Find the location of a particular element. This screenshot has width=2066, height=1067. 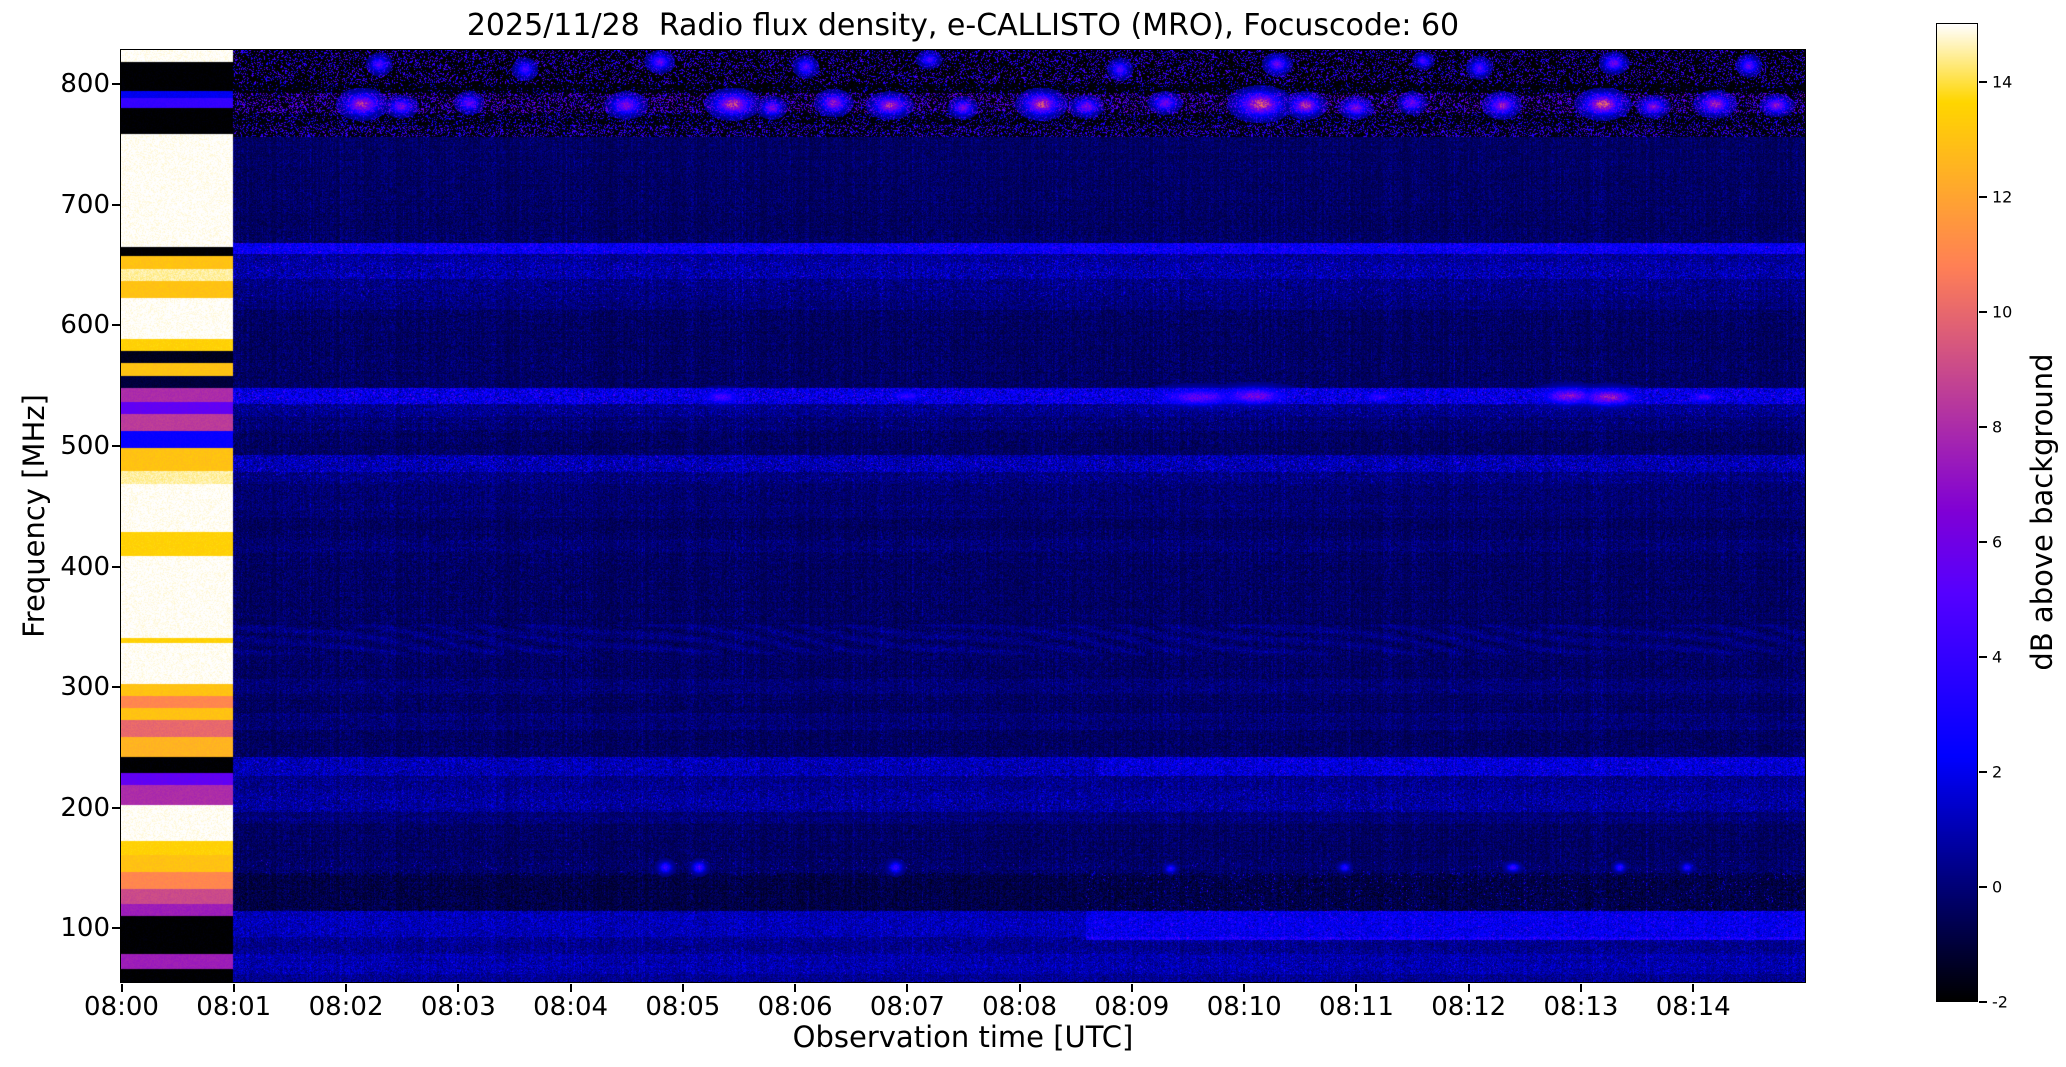

x-tick-label: 08:06 is located at coordinates (795, 1007).